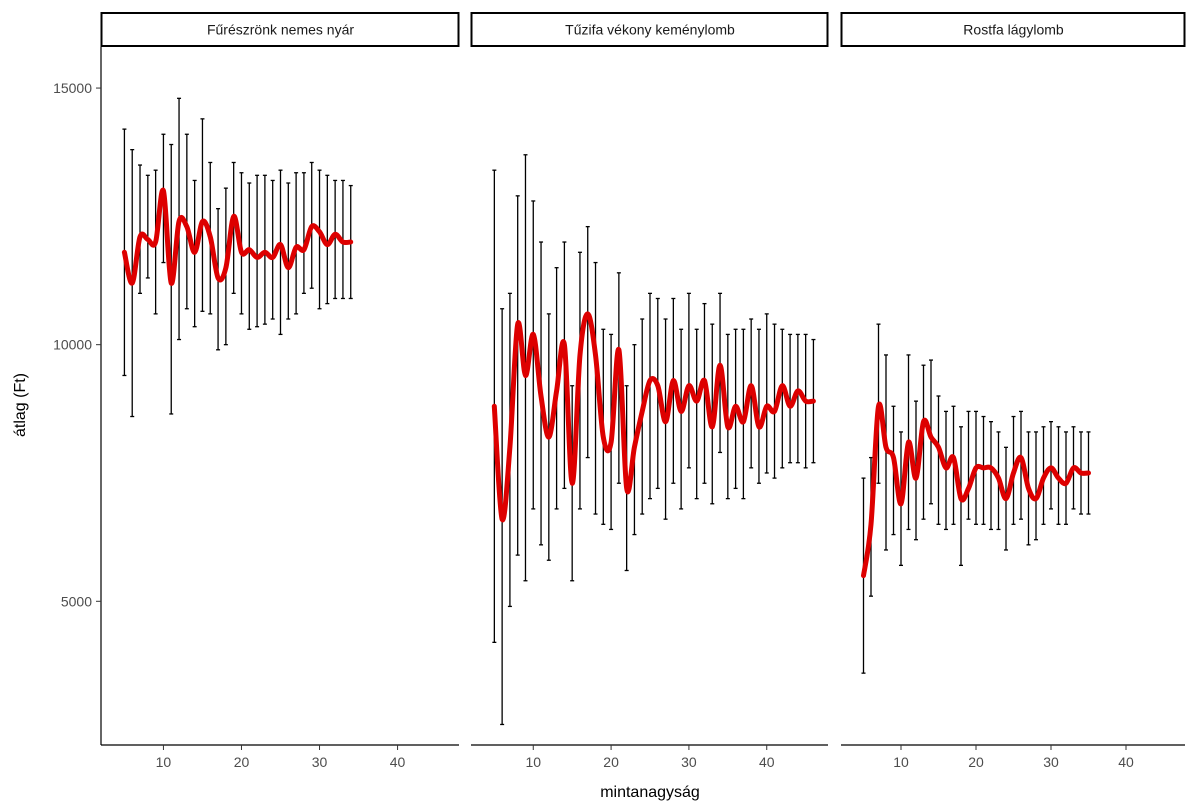 This screenshot has width=1186, height=805. Describe the element at coordinates (72, 88) in the screenshot. I see `y-tick-label: 15000` at that location.